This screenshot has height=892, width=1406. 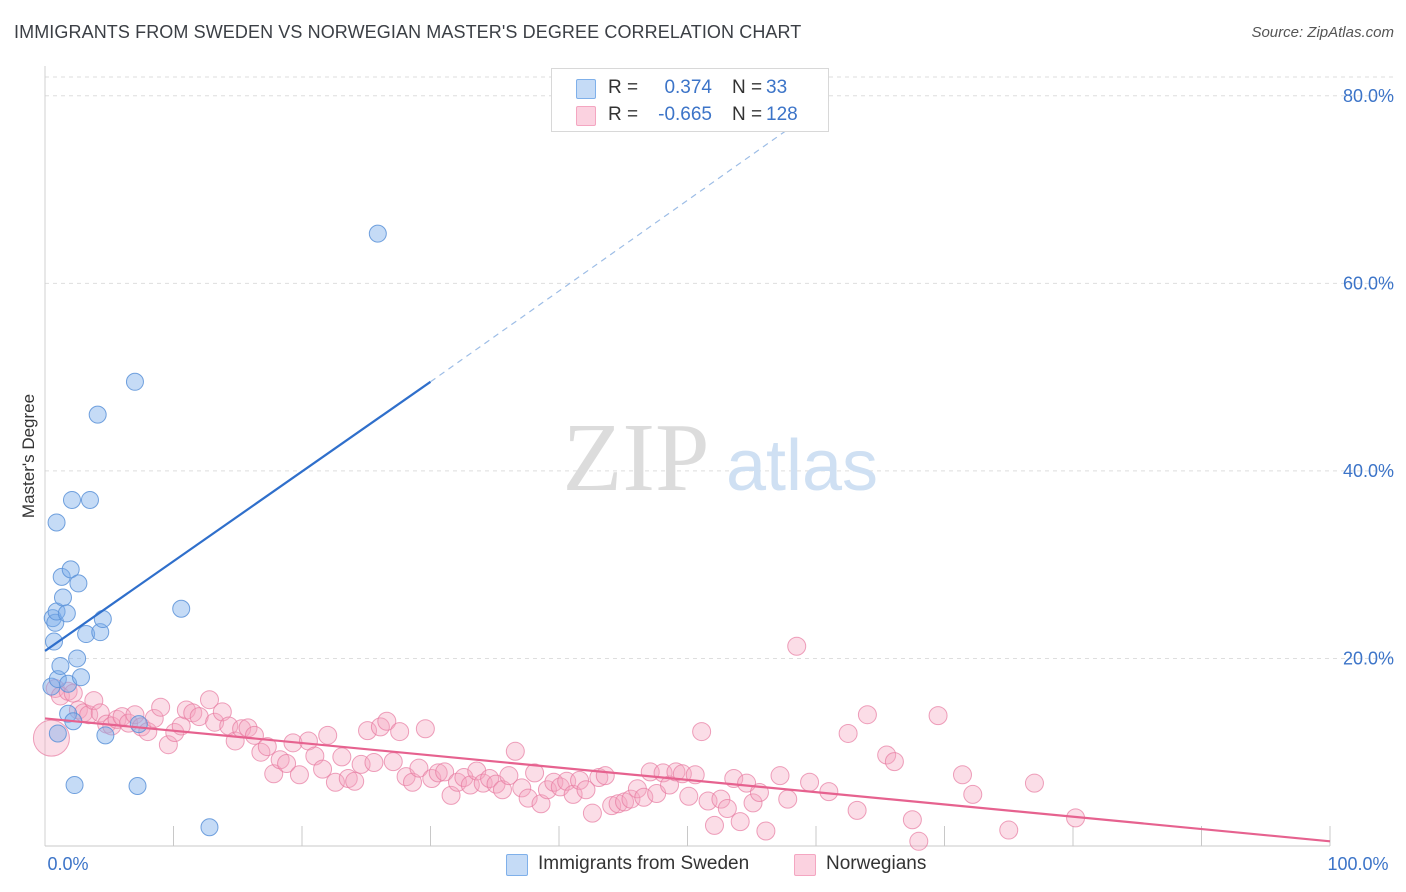 What do you see at coordinates (777, 87) in the screenshot?
I see `legend-n-value: 33` at bounding box center [777, 87].